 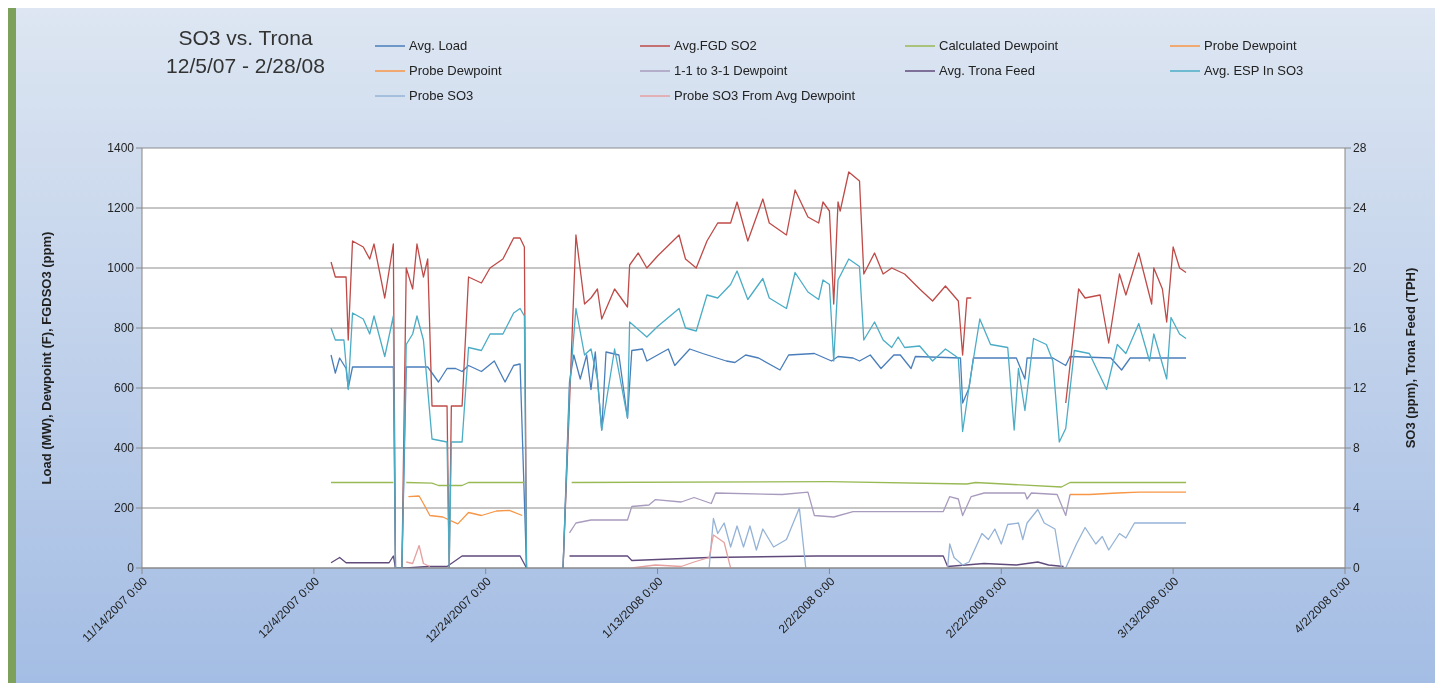 What do you see at coordinates (731, 70) in the screenshot?
I see `legend-label: 1-1 to 3-1 Dewpoint` at bounding box center [731, 70].